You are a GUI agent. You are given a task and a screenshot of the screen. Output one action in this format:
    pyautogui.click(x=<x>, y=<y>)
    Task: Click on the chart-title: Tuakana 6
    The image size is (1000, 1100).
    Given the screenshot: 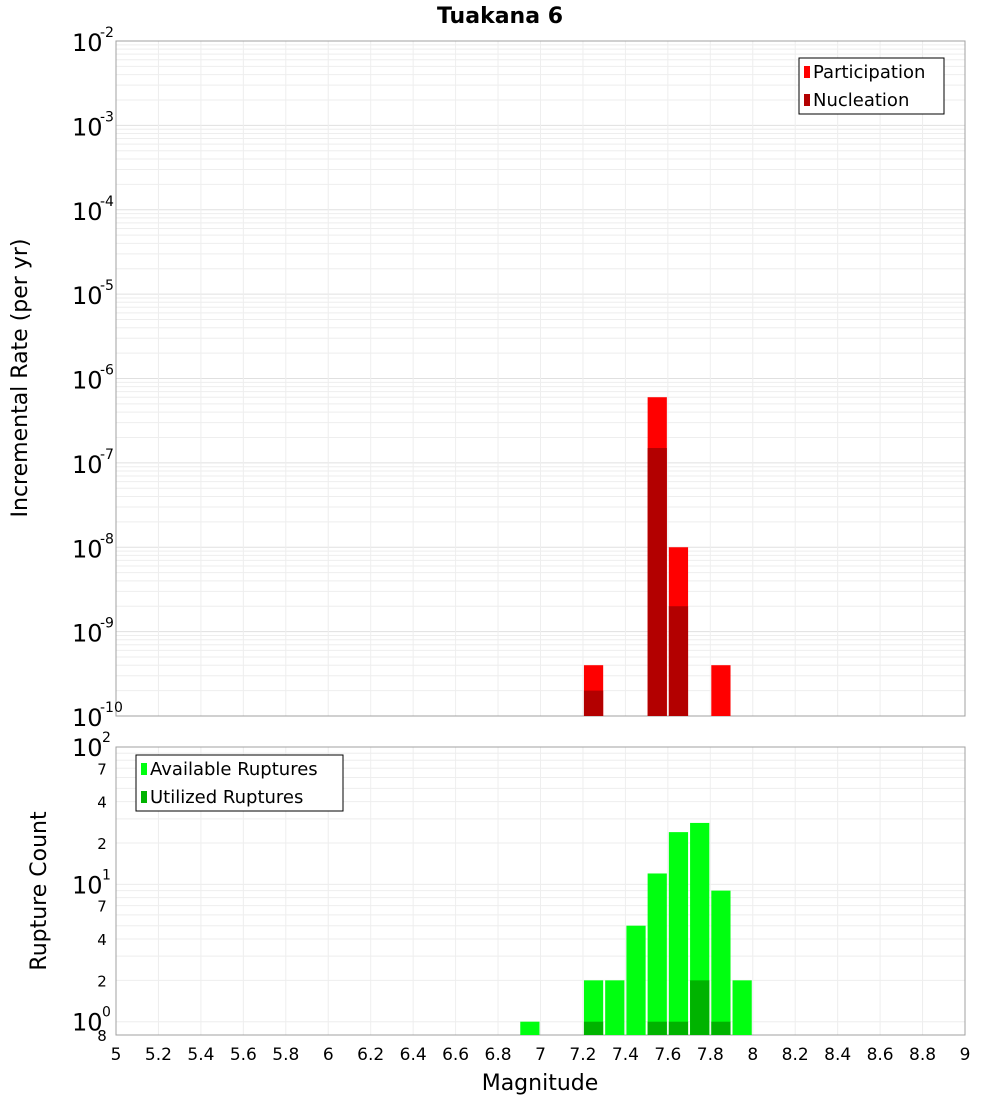 What is the action you would take?
    pyautogui.click(x=500, y=16)
    